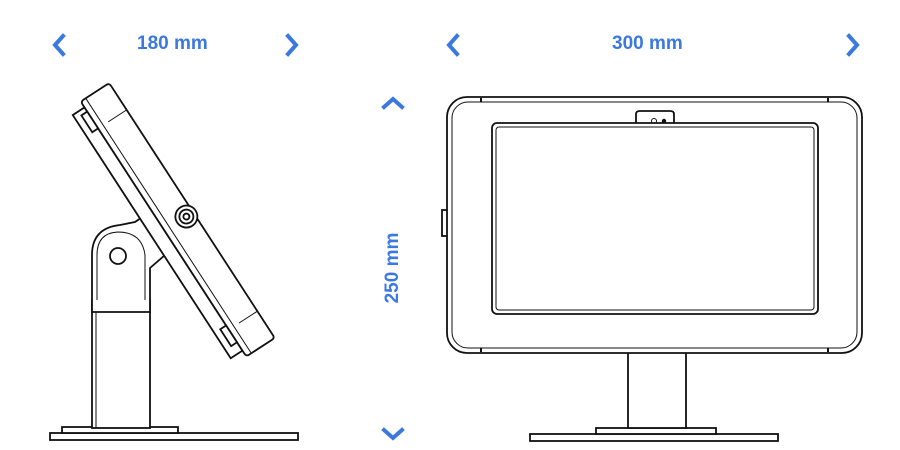  What do you see at coordinates (172, 43) in the screenshot?
I see `depth-label: 180 mm` at bounding box center [172, 43].